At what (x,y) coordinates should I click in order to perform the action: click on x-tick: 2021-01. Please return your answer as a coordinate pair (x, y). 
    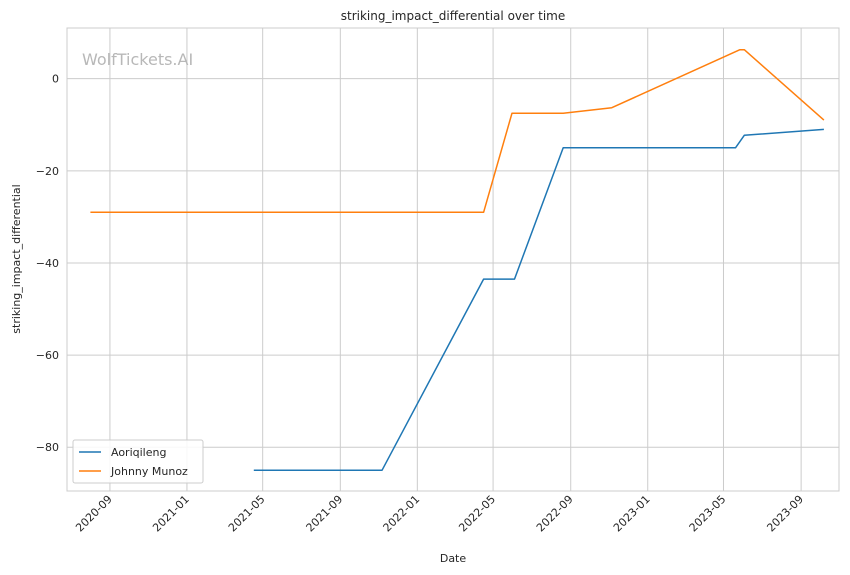
    Looking at the image, I should click on (171, 514).